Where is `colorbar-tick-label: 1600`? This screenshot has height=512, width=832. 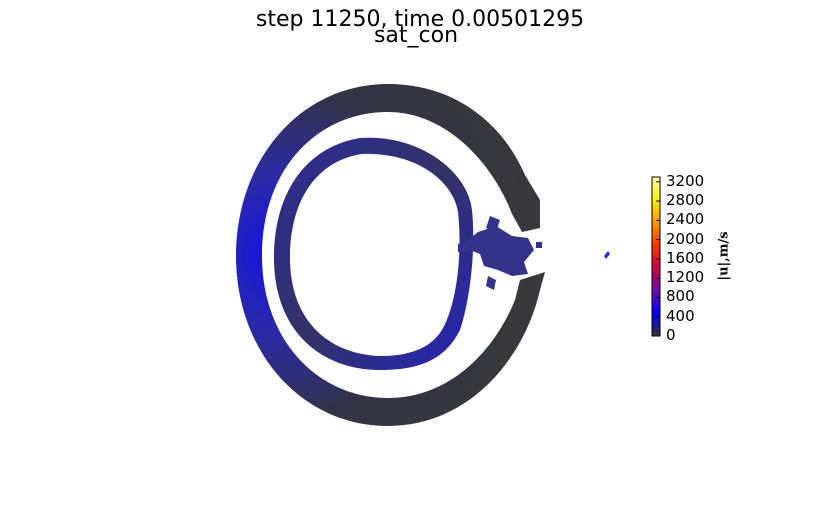
colorbar-tick-label: 1600 is located at coordinates (685, 257).